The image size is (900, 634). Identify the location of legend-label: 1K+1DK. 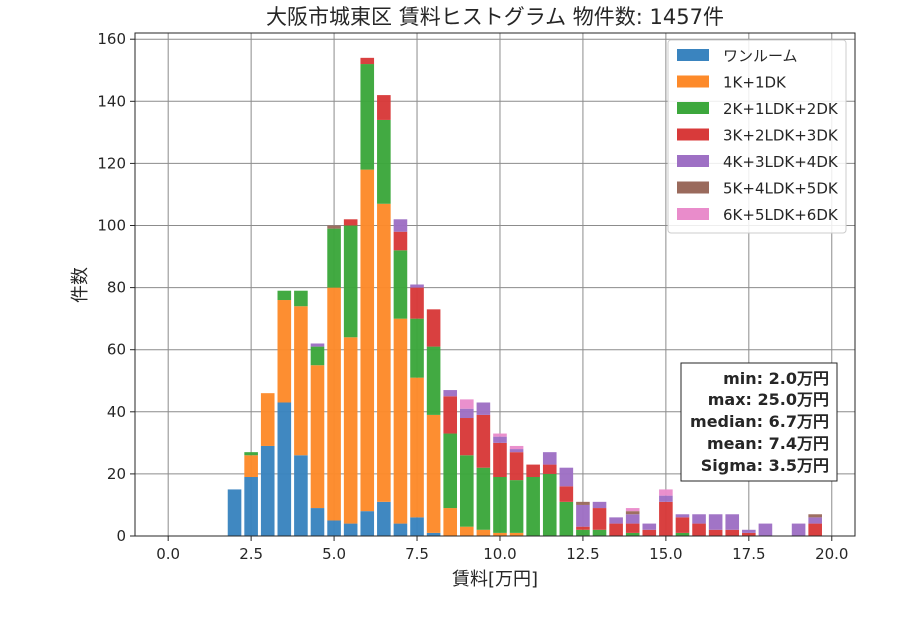
(755, 83).